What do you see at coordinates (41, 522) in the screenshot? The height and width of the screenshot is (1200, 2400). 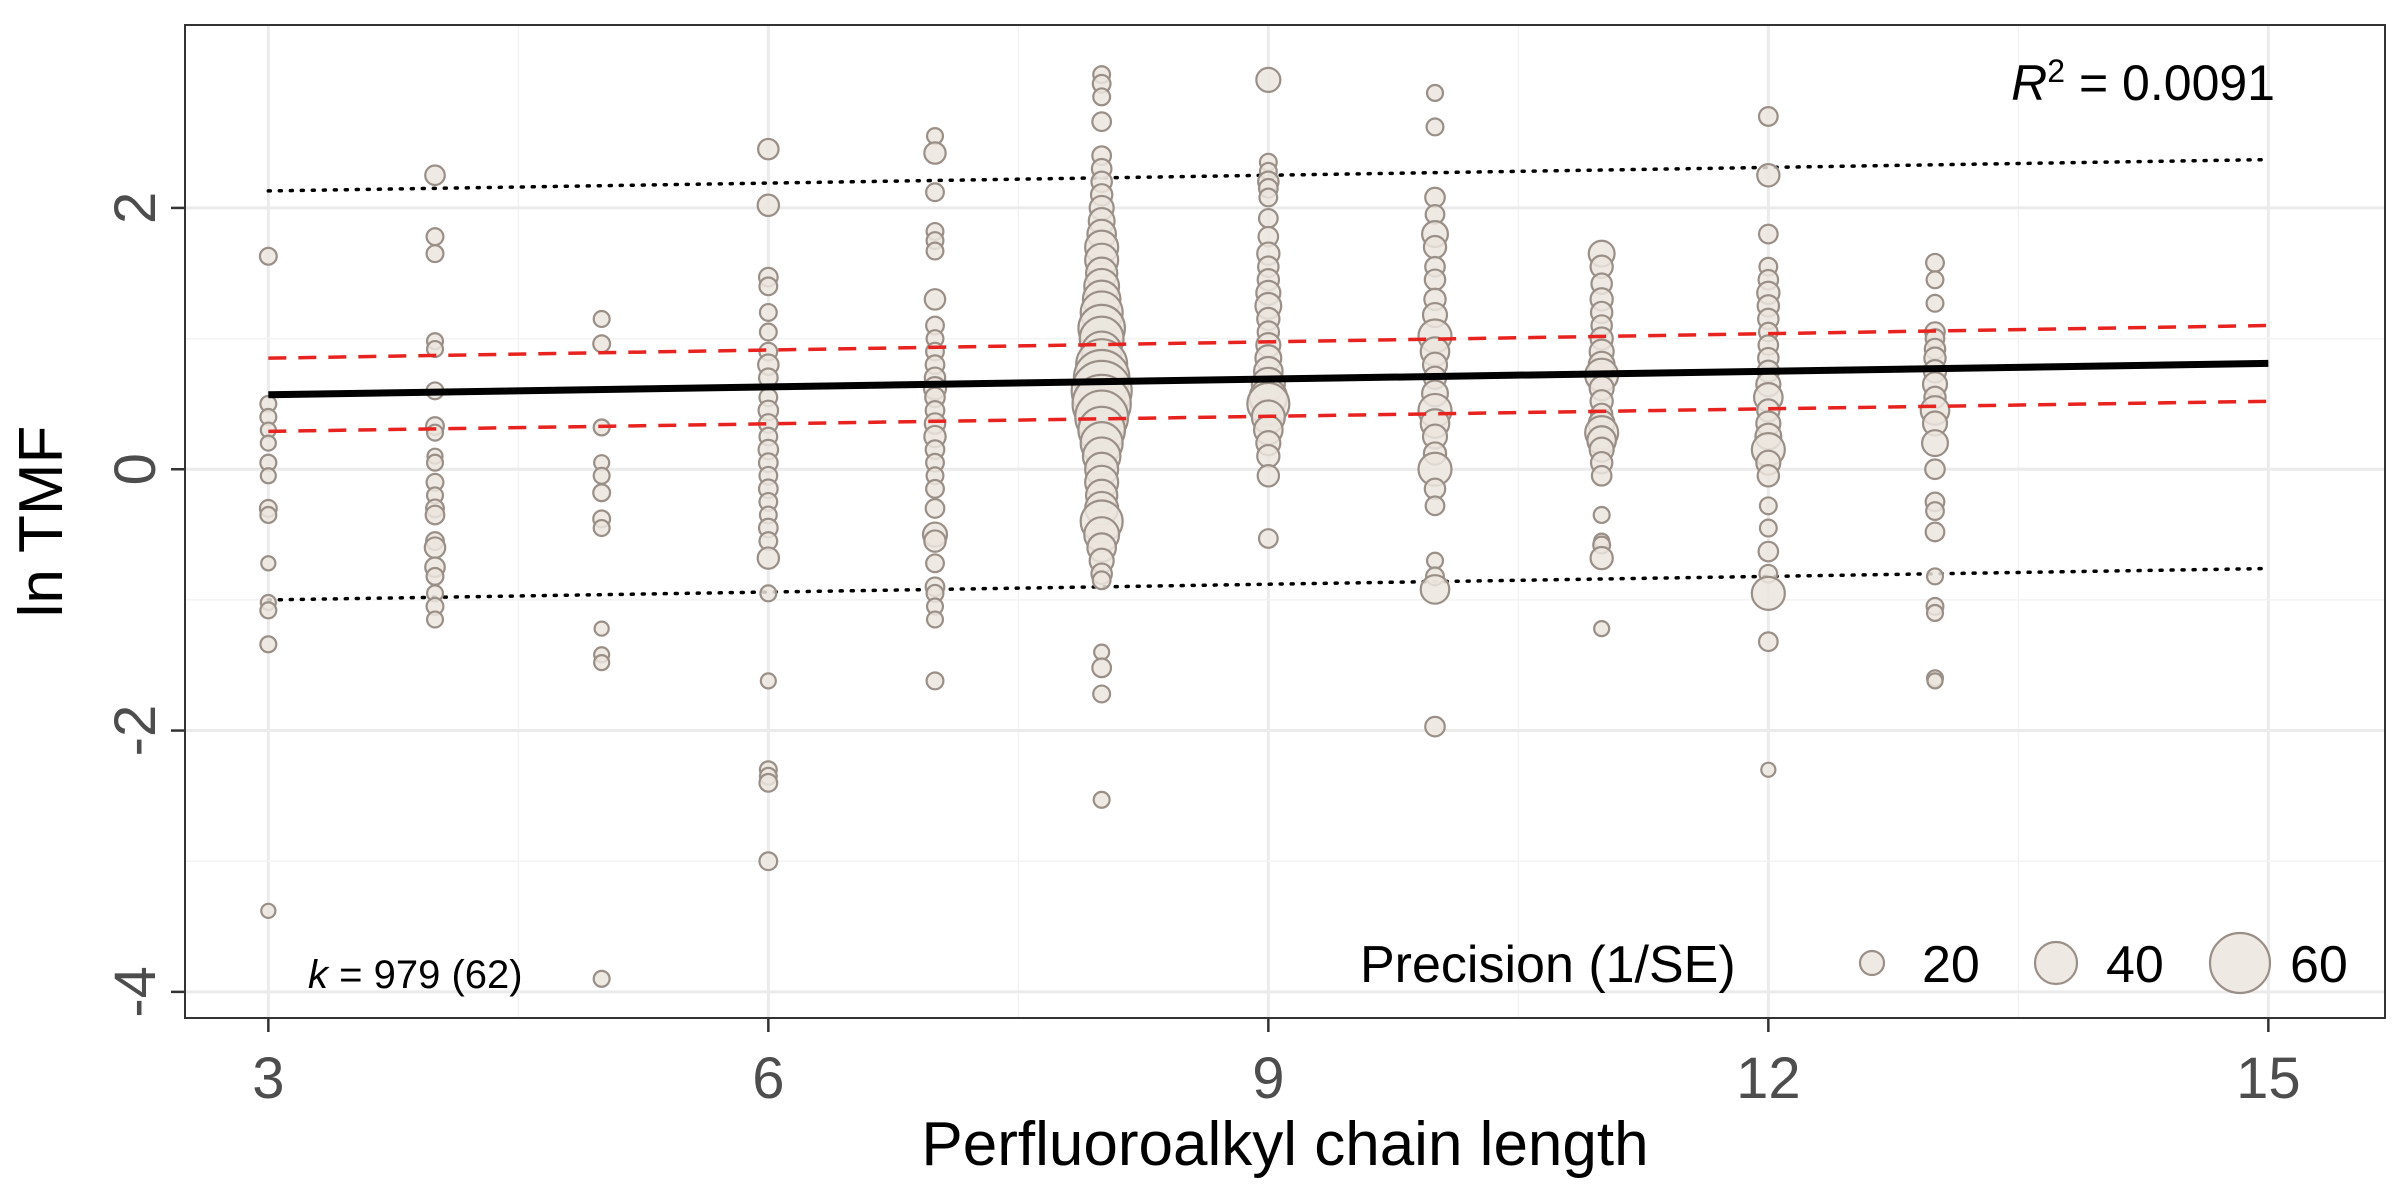 I see `y-axis-label: ln TMF` at bounding box center [41, 522].